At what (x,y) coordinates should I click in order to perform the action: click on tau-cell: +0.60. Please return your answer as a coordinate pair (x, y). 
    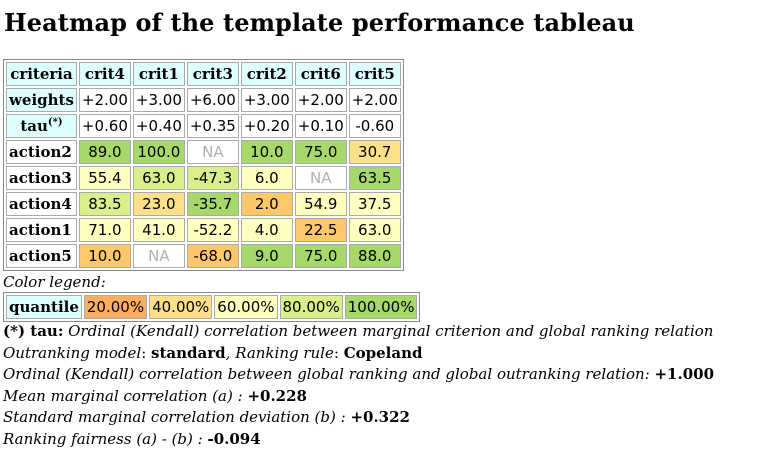
    Looking at the image, I should click on (104, 126).